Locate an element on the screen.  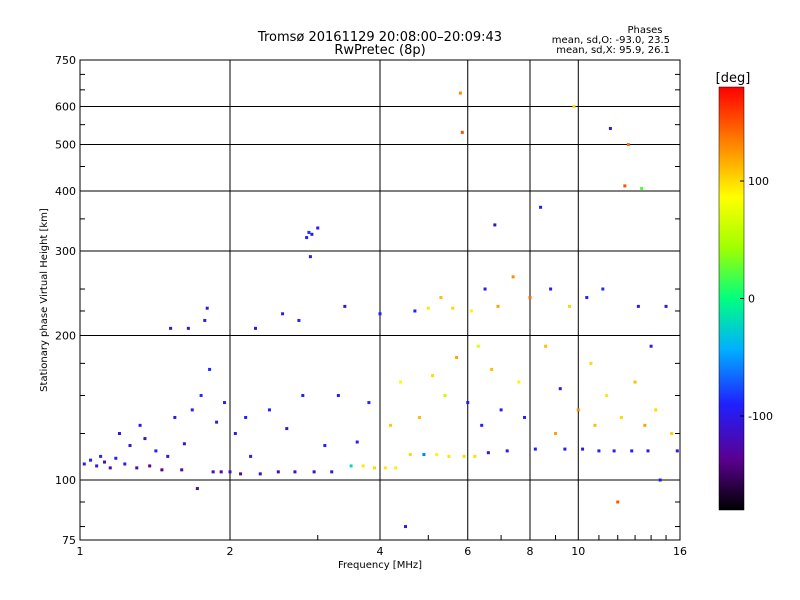
chart-subtitle: RwPretec (8p) is located at coordinates (379, 50).